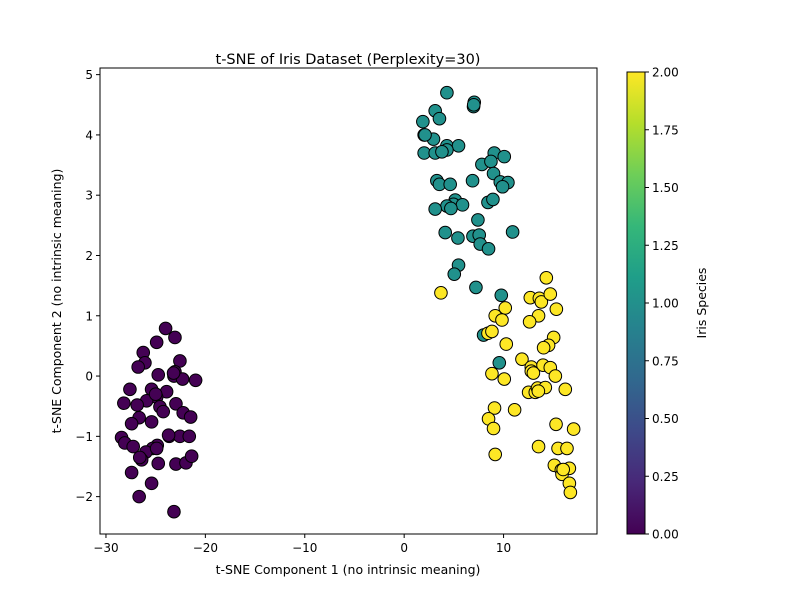 This screenshot has height=604, width=800. What do you see at coordinates (665, 477) in the screenshot?
I see `colorbar-tick-label: 0.25` at bounding box center [665, 477].